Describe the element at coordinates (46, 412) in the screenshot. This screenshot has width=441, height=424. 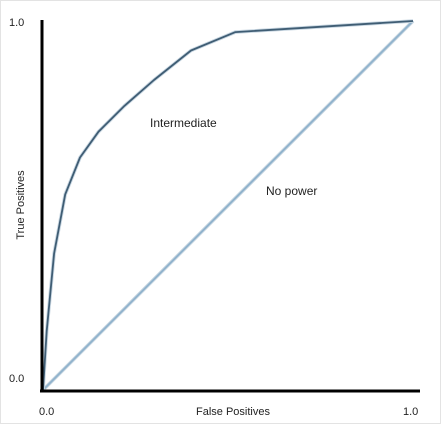
I see `x-tick-label-min: 0.0` at that location.